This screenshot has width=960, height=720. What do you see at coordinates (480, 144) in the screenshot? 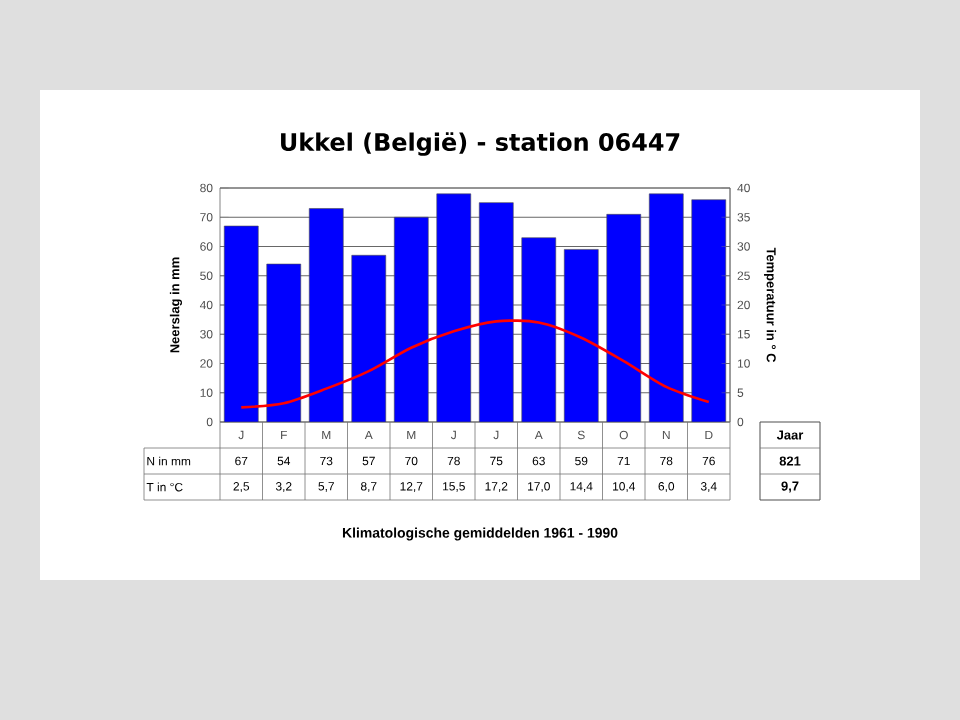
I see `chart-title: Ukkel (België) - station 06447` at bounding box center [480, 144].